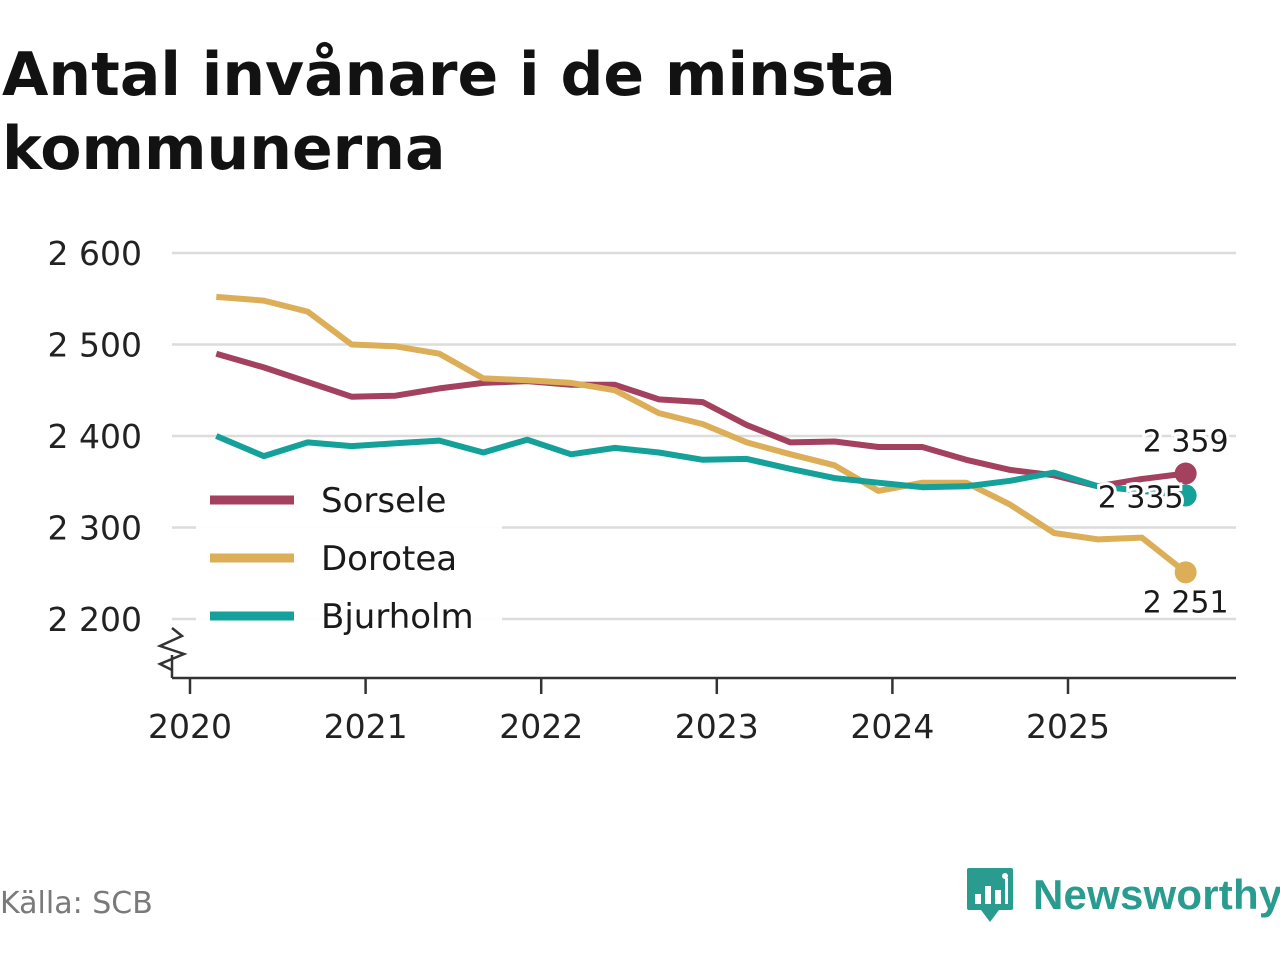  What do you see at coordinates (1185, 572) in the screenshot?
I see `end-marker-dorotea` at bounding box center [1185, 572].